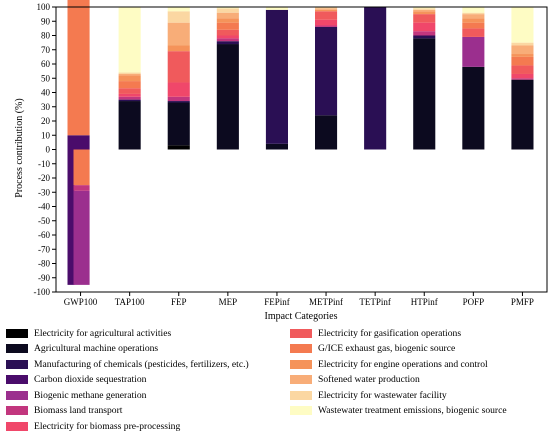  What do you see at coordinates (42, 292) in the screenshot?
I see `y-tick-label: -100` at bounding box center [42, 292].